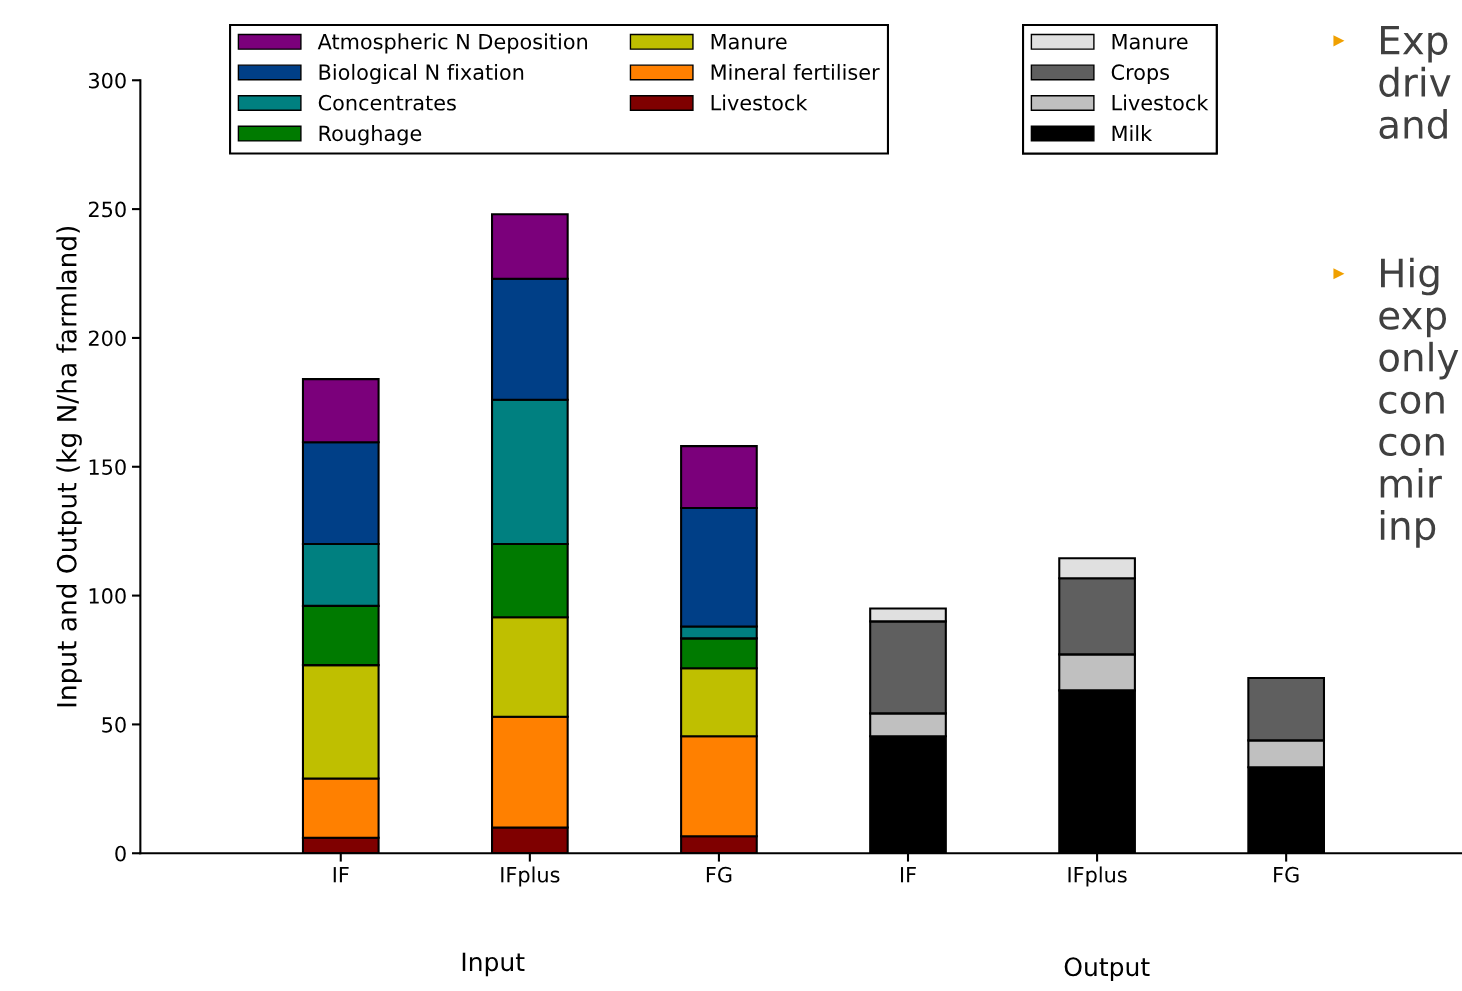  What do you see at coordinates (795, 72) in the screenshot?
I see `legend-label: Mineral fertiliser` at bounding box center [795, 72].